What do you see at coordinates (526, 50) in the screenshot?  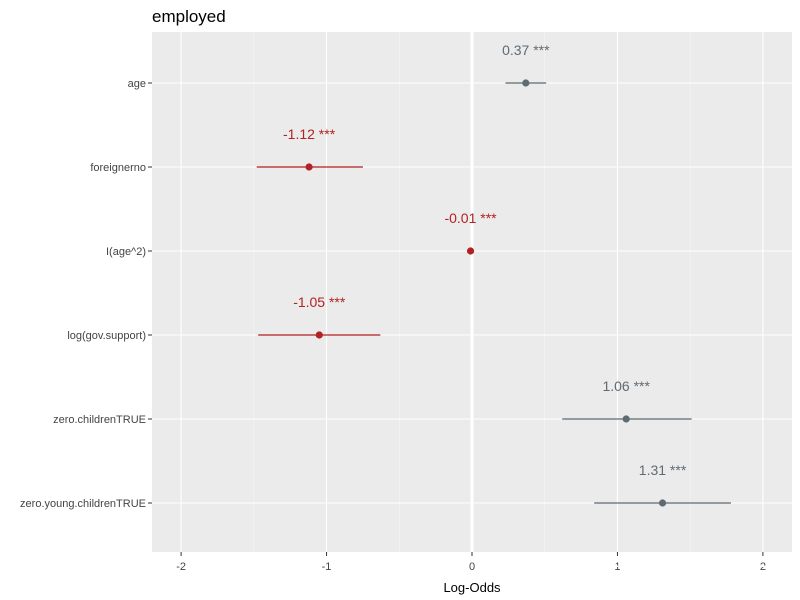 I see `data-label: 0.37 ***` at bounding box center [526, 50].